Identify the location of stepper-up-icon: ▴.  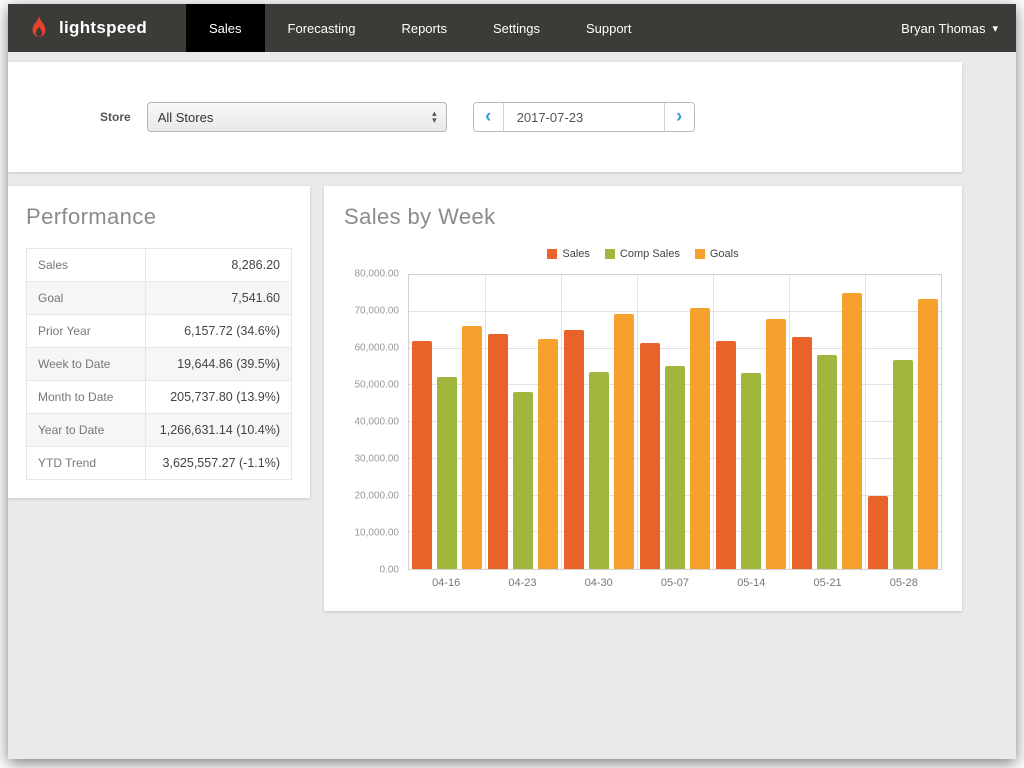
(434, 113).